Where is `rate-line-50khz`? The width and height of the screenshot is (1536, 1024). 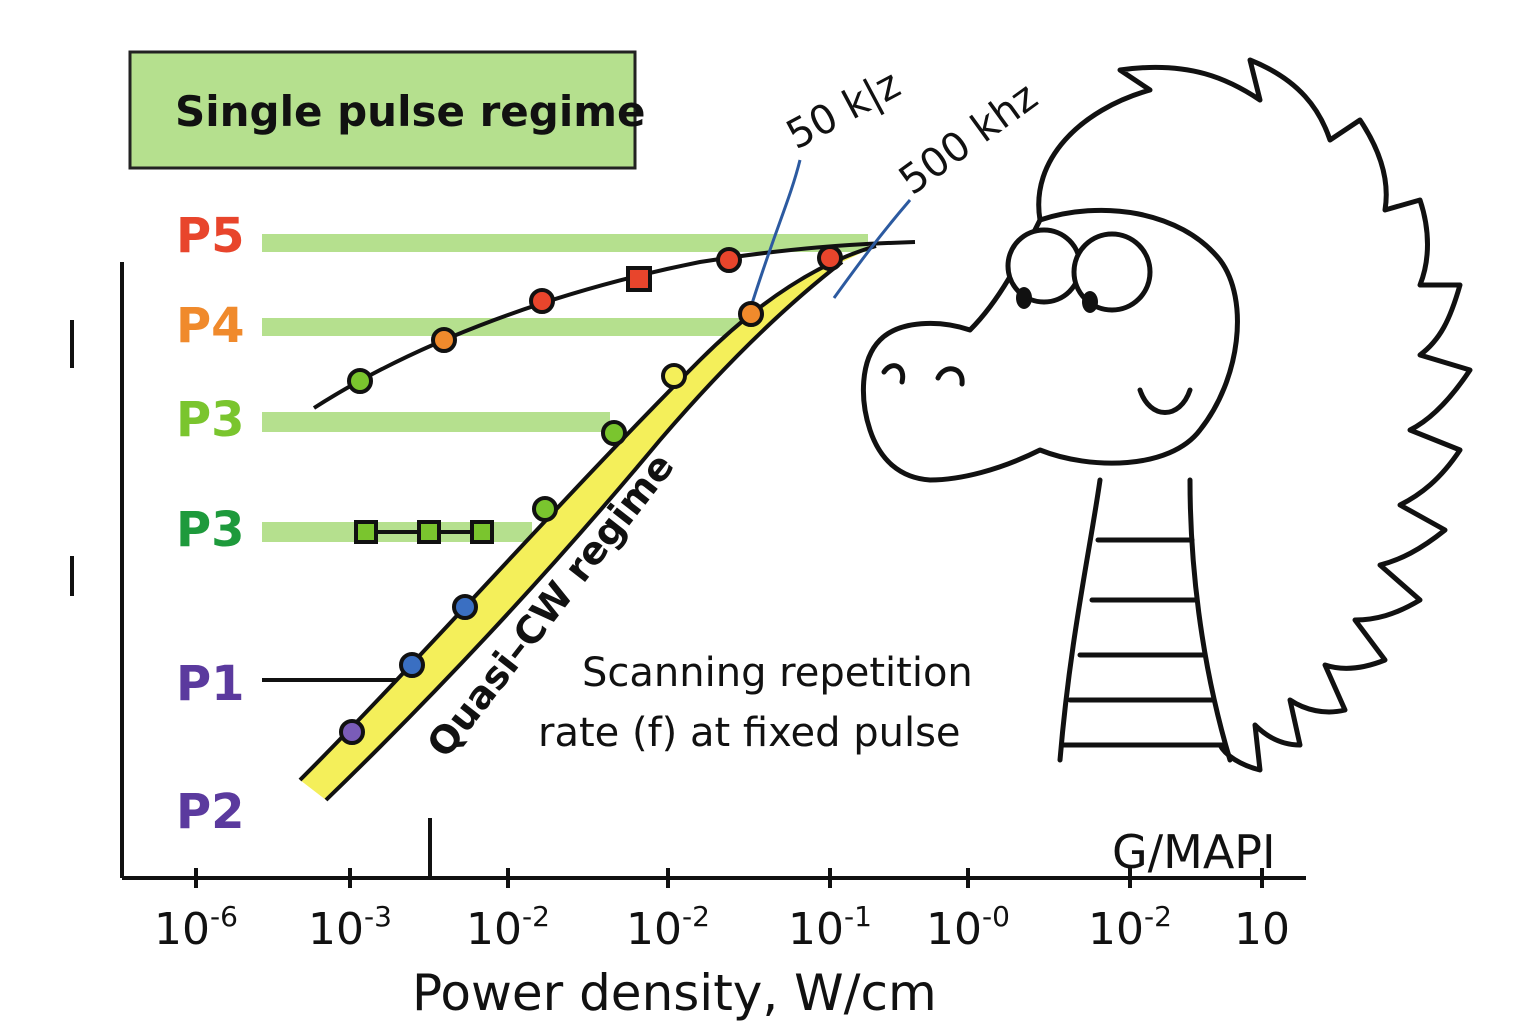 rate-line-50khz is located at coordinates (775, 235).